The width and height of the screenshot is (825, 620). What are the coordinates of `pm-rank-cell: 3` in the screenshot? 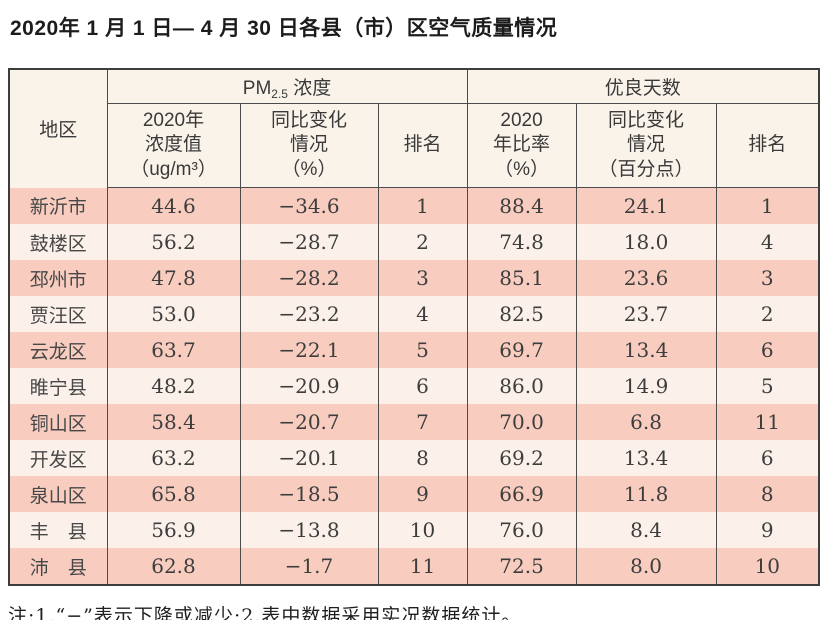 It's located at (422, 278).